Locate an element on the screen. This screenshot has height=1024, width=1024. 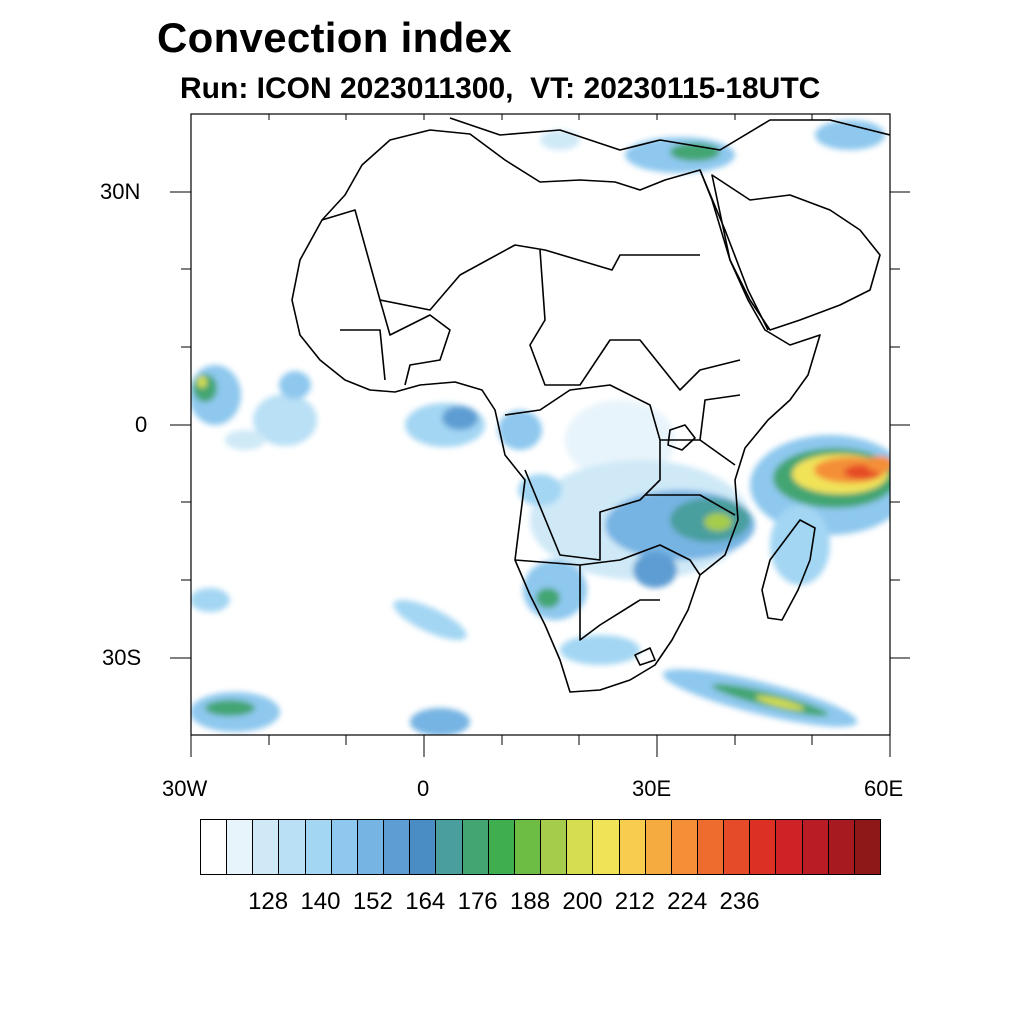
border-central is located at coordinates (635, 320).